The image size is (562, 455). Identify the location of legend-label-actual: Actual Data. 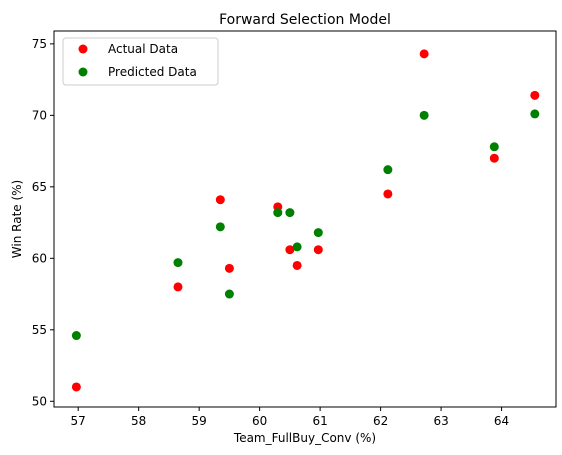
(143, 49).